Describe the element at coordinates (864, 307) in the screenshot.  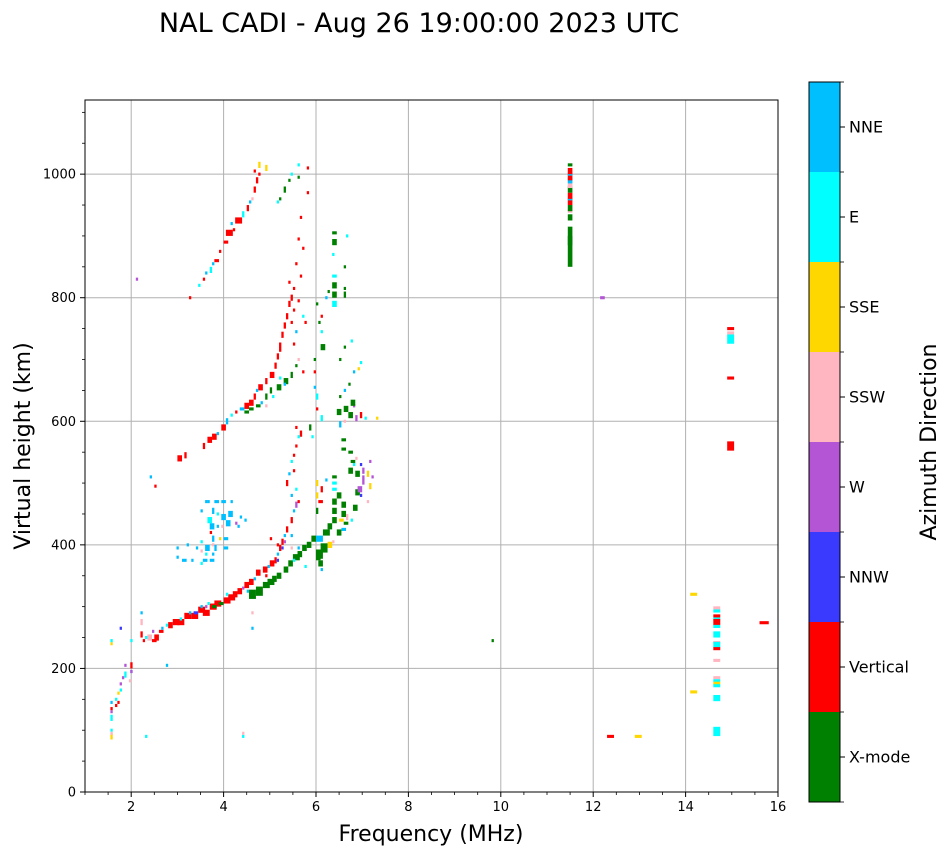
I see `colorbar-tick-label: SSE` at that location.